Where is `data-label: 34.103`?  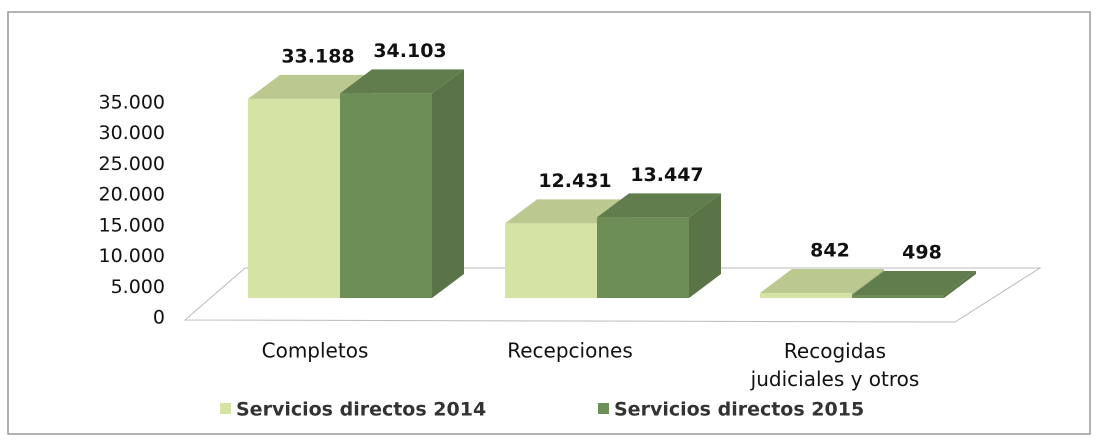
data-label: 34.103 is located at coordinates (409, 51).